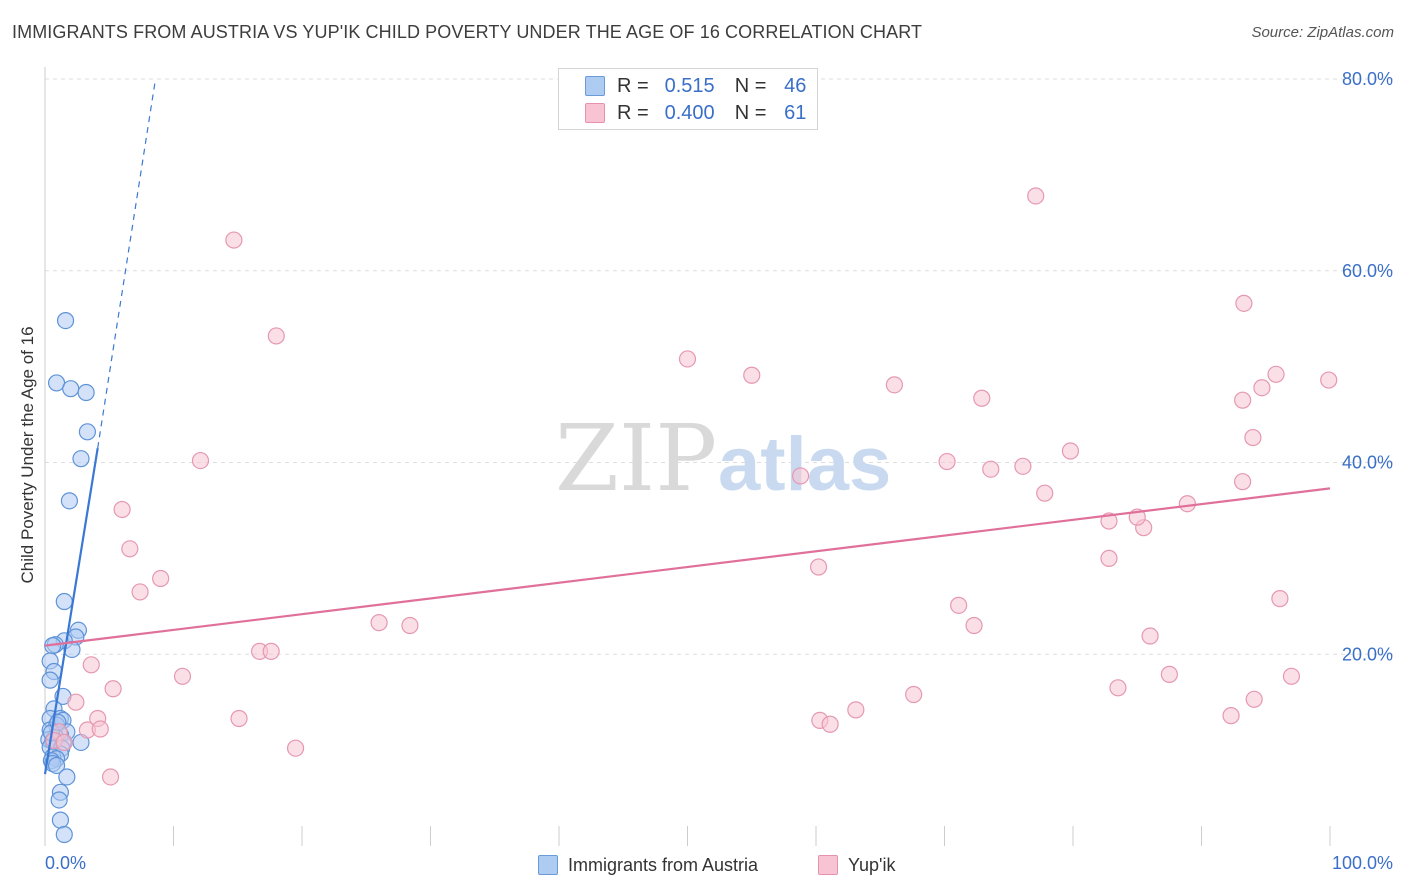 The height and width of the screenshot is (892, 1406). Describe the element at coordinates (795, 112) in the screenshot. I see `legend-n-value-yupik: 61` at that location.